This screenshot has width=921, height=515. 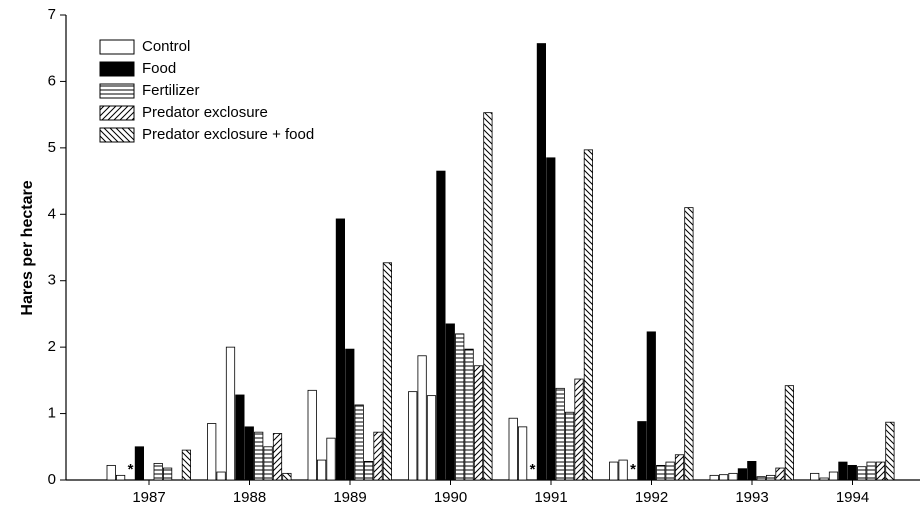 What do you see at coordinates (27, 247) in the screenshot?
I see `y-axis-label: Hares per hectare` at bounding box center [27, 247].